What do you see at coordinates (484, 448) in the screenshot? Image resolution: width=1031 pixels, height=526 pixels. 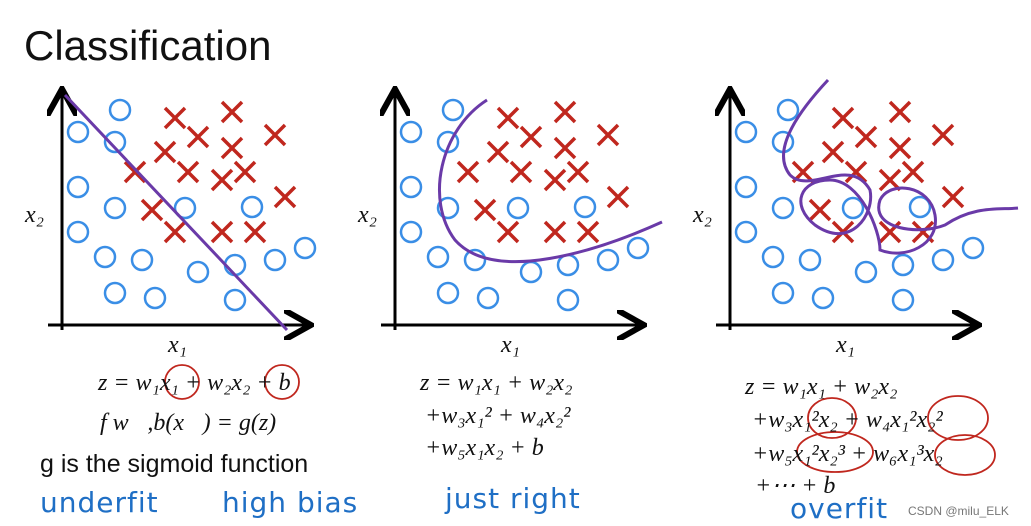 I see `formula: +w₅x₁x₂ + b` at bounding box center [484, 448].